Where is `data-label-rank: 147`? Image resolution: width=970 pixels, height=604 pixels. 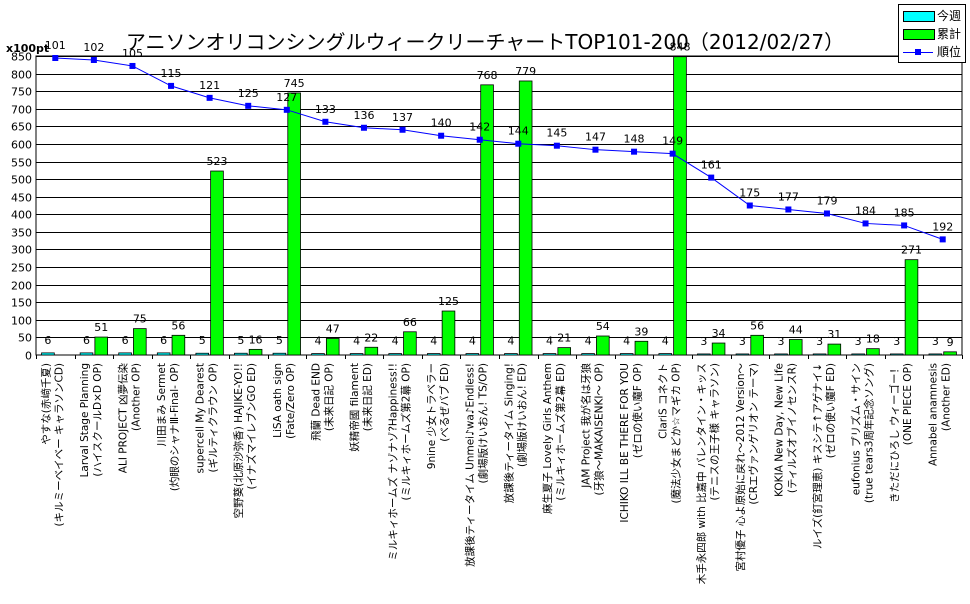 data-label-rank: 147 is located at coordinates (595, 137).